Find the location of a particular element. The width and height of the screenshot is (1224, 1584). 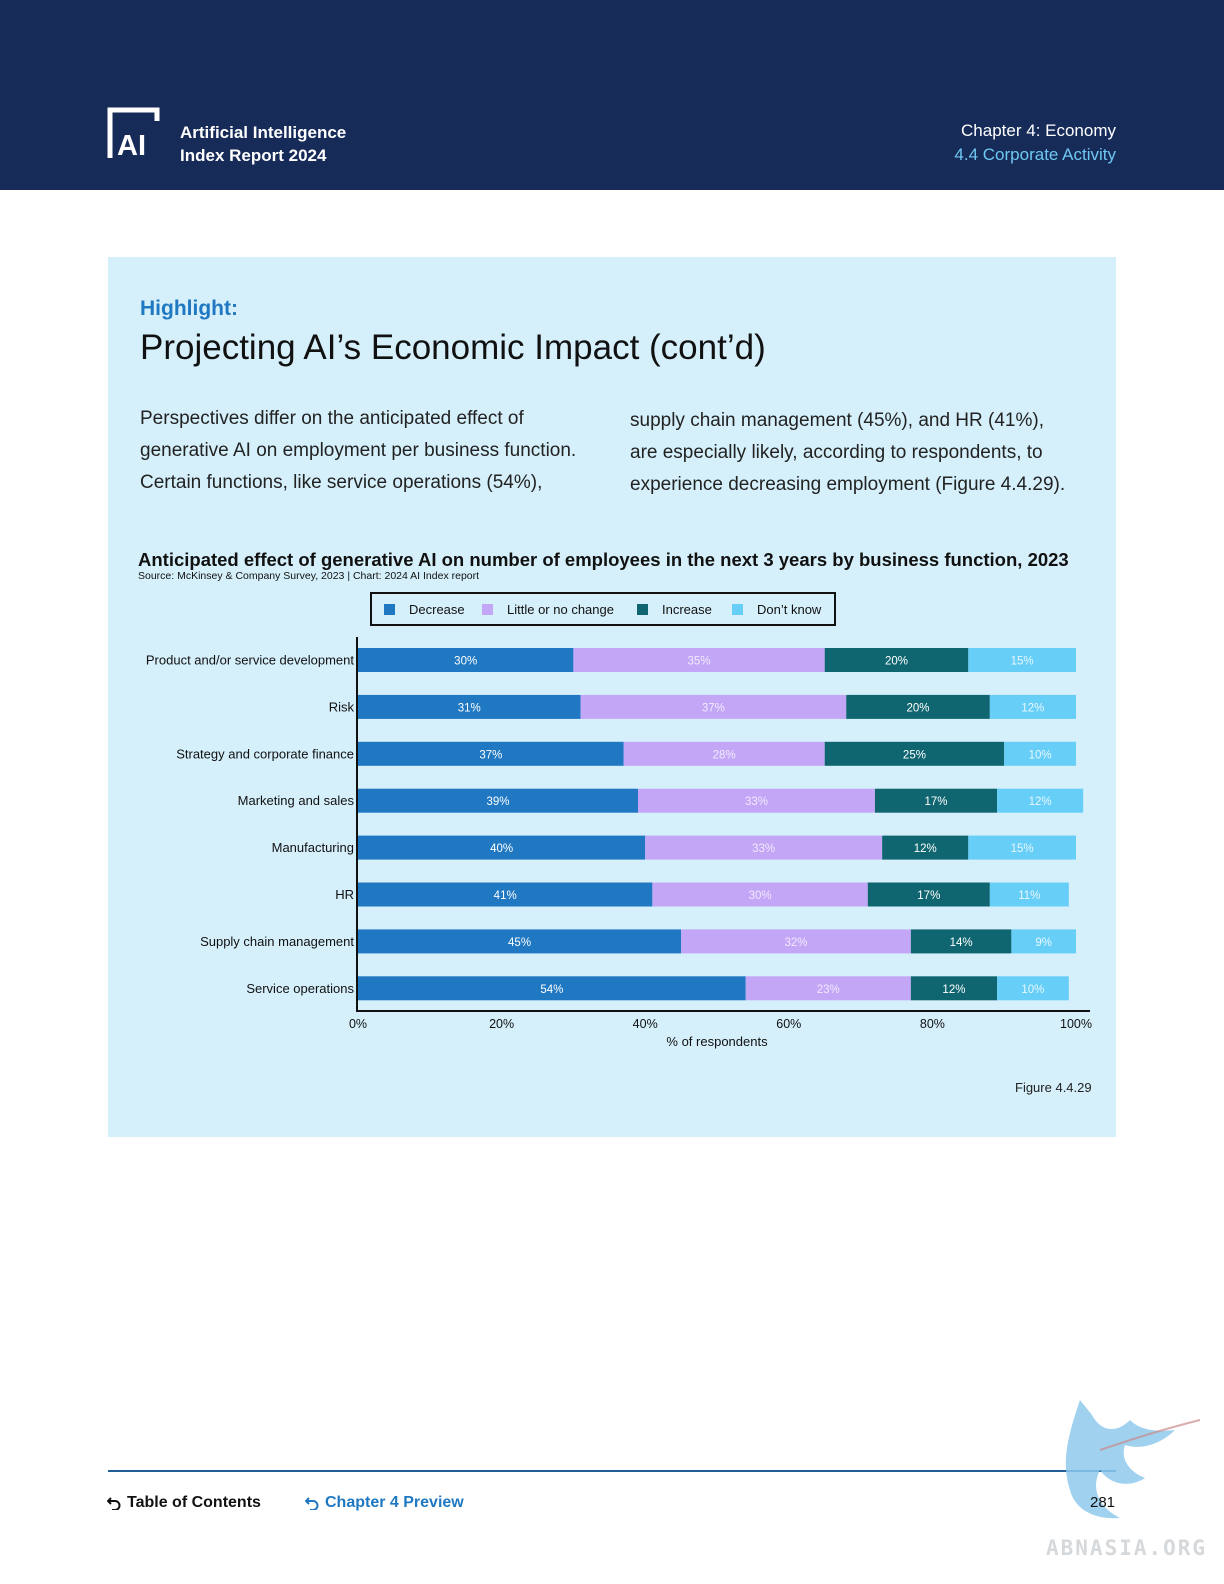

category-label: Manufacturing is located at coordinates (313, 847).